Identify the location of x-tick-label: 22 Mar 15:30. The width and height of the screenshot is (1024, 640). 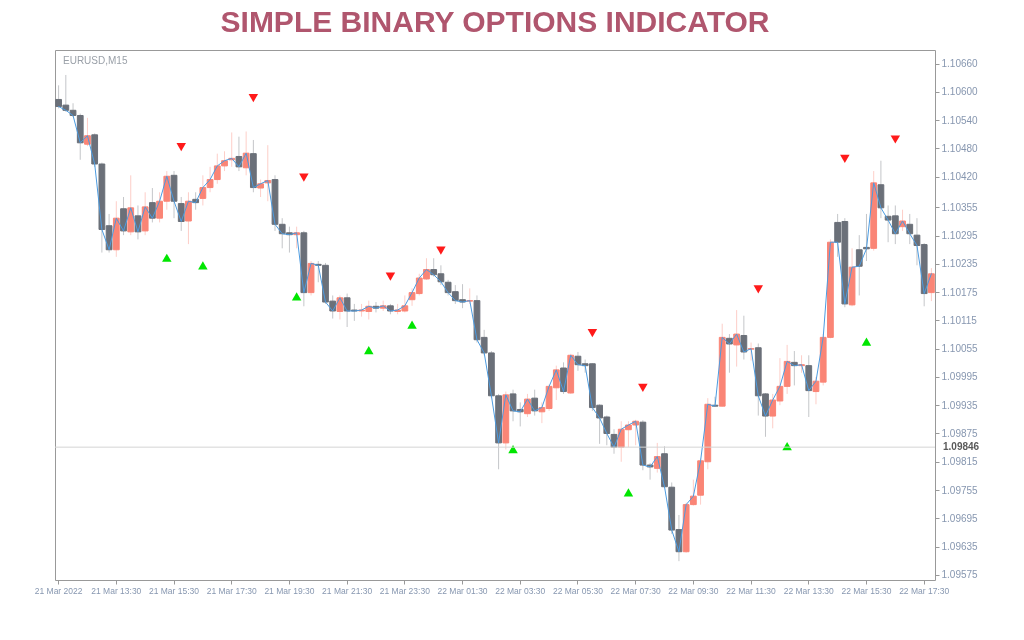
(866, 590).